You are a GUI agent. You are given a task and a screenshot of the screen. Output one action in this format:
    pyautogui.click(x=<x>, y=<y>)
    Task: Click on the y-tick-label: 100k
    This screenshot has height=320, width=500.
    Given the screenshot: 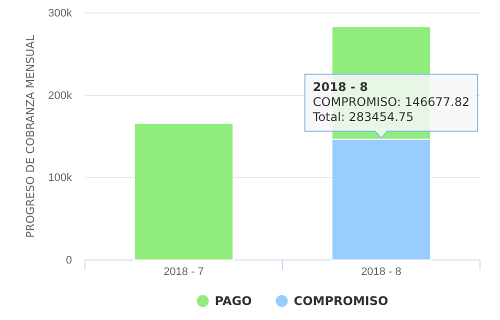 What is the action you would take?
    pyautogui.click(x=60, y=178)
    